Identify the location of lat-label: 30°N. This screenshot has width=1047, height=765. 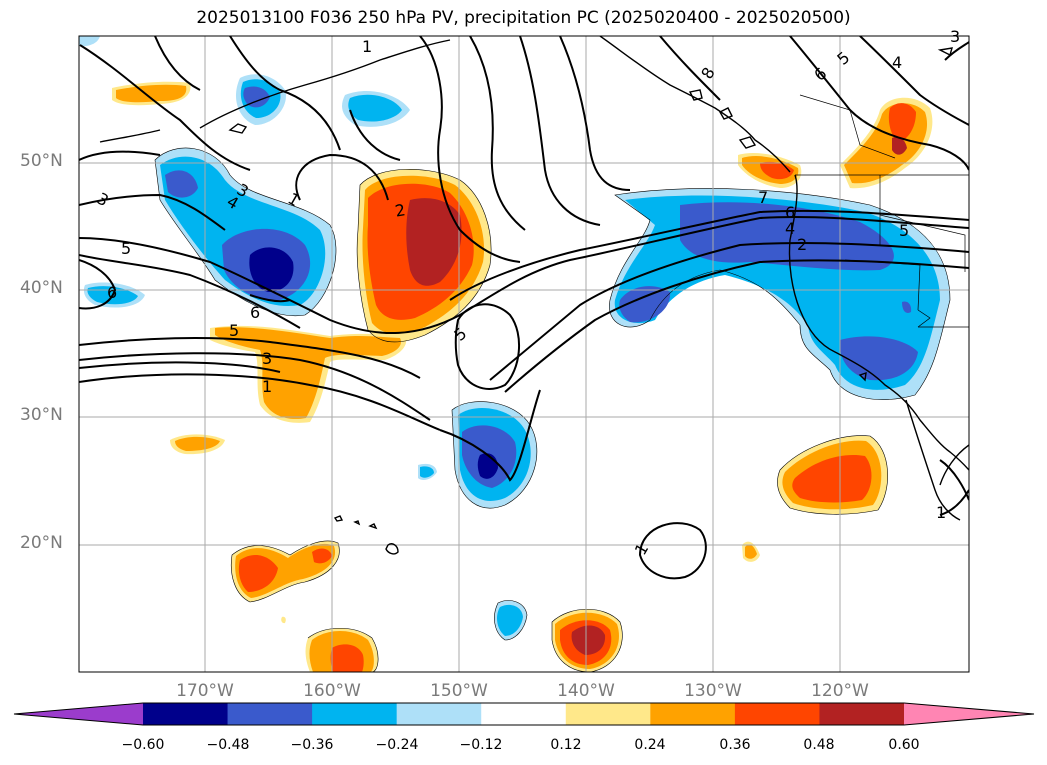
(41, 415).